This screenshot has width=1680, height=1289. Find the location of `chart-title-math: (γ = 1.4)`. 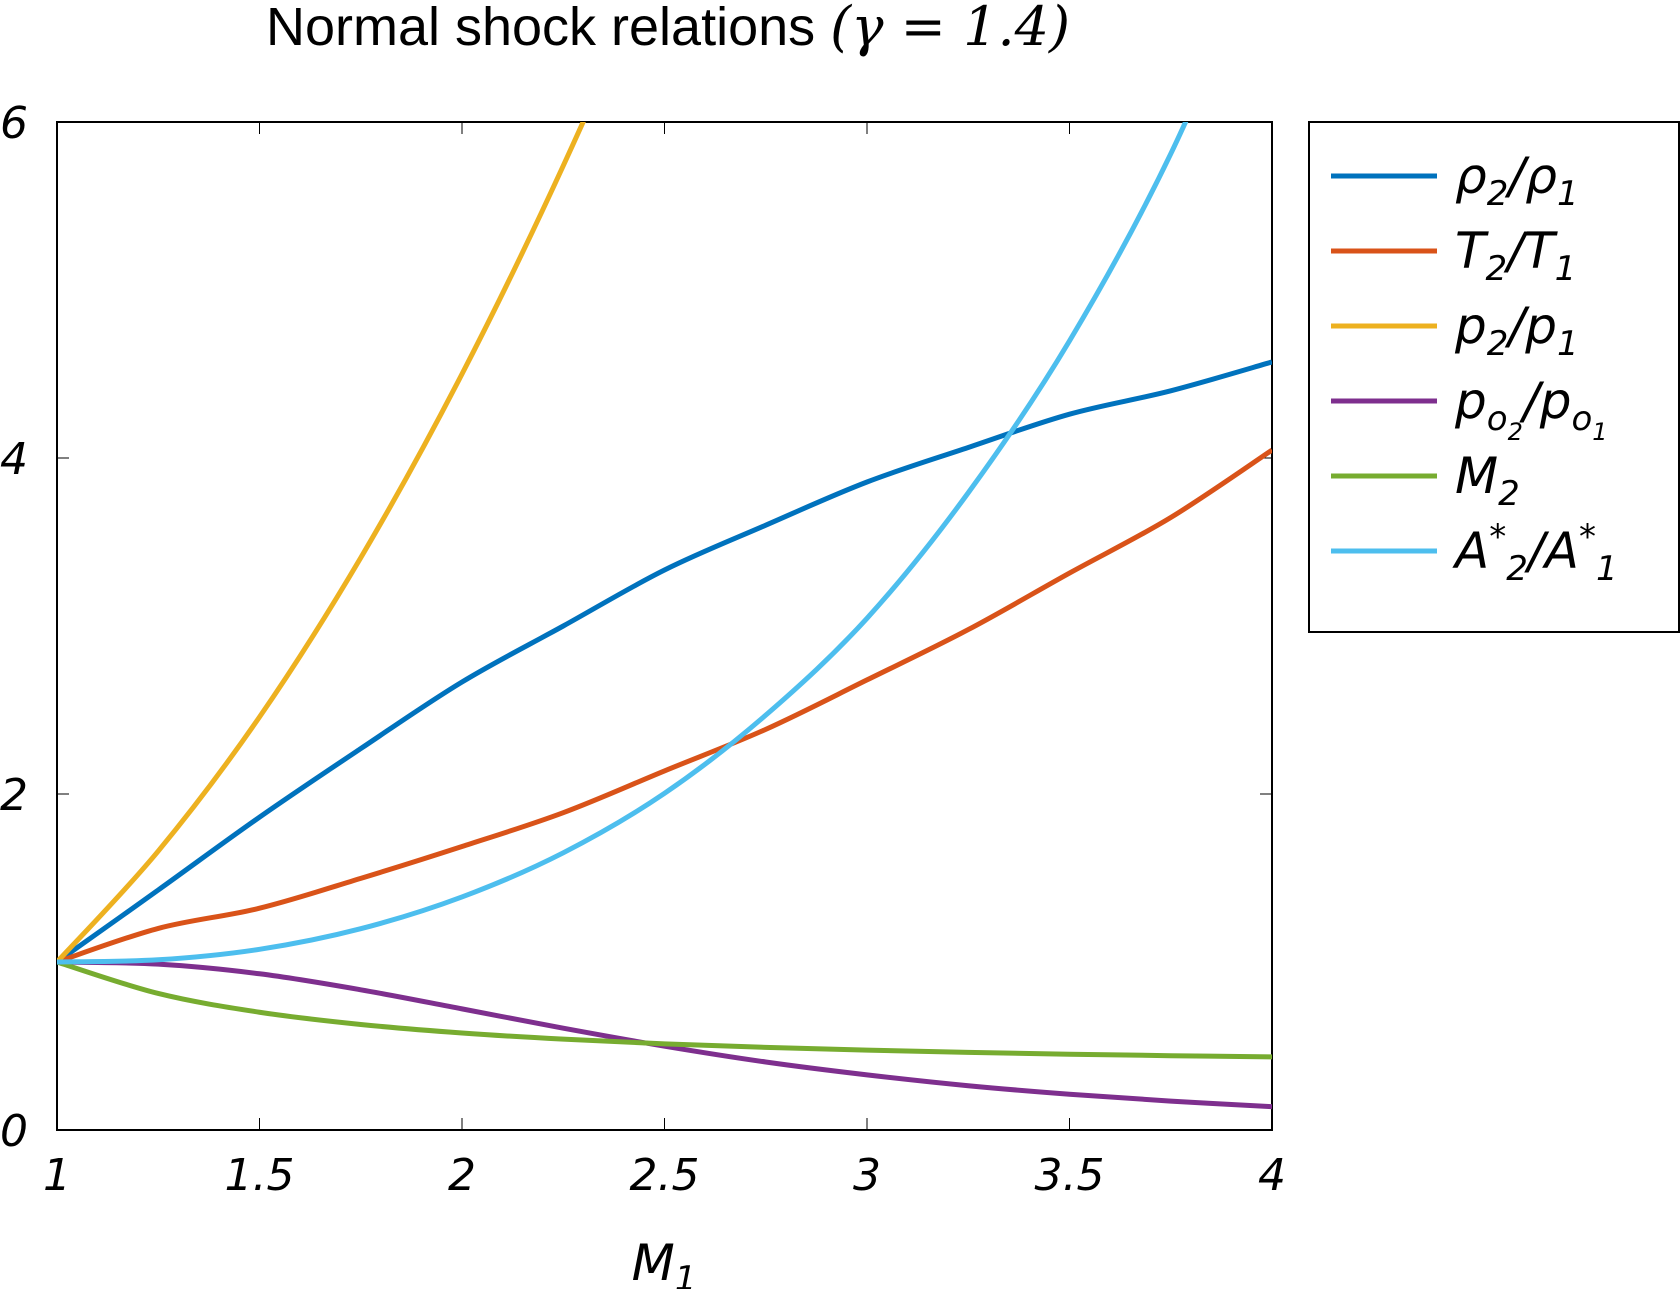

chart-title-math: (γ = 1.4) is located at coordinates (950, 29).